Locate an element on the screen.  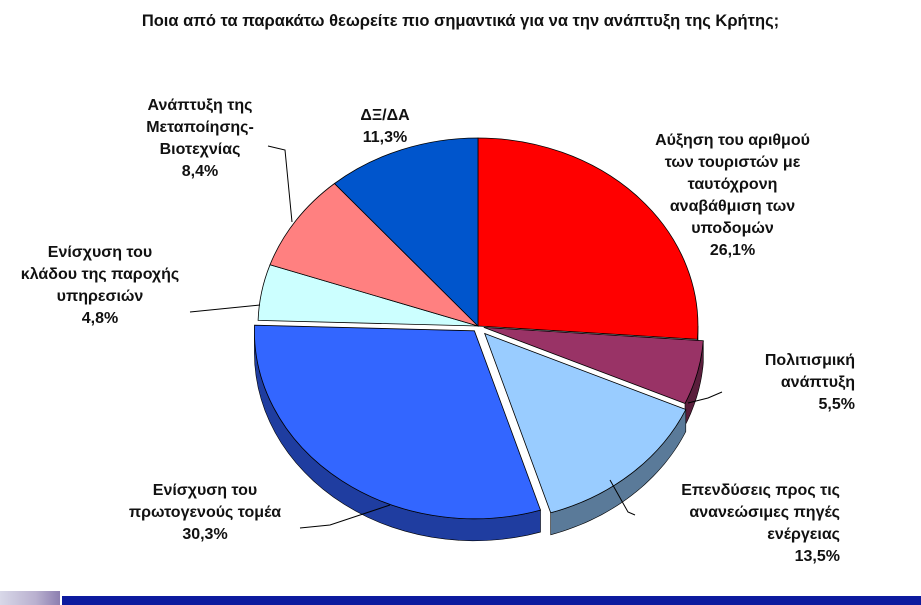
leader-line-renewables is located at coordinates (622, 497).